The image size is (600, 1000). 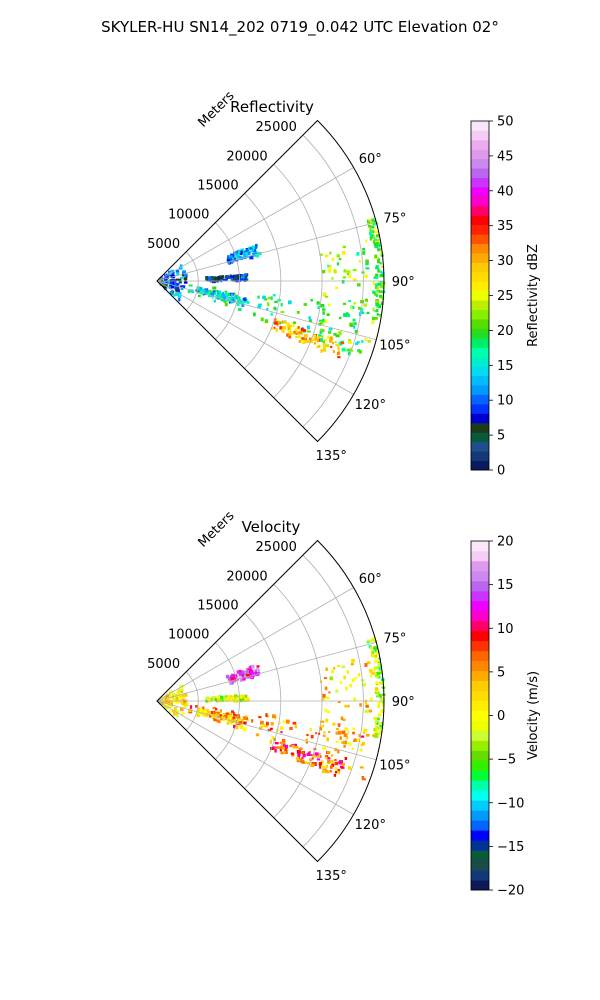 What do you see at coordinates (510, 803) in the screenshot?
I see `colorbar-tick-label: −10` at bounding box center [510, 803].